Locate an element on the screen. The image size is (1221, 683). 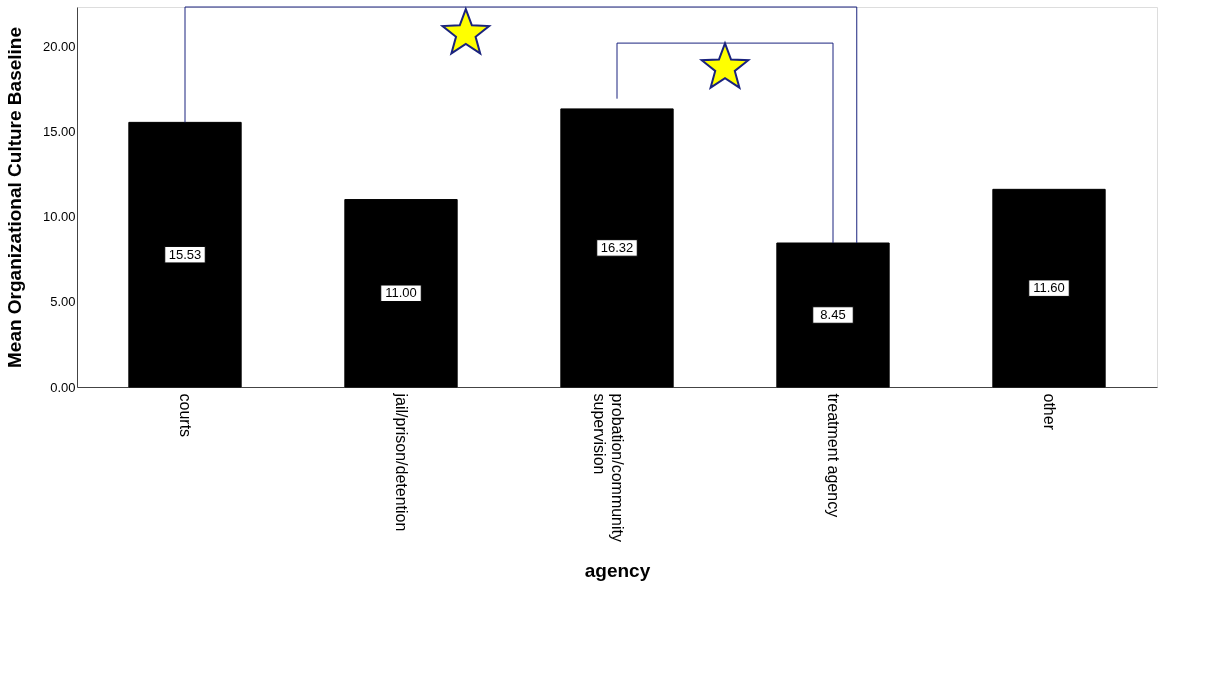
y-tick-label: 0.00 is located at coordinates (63, 387).